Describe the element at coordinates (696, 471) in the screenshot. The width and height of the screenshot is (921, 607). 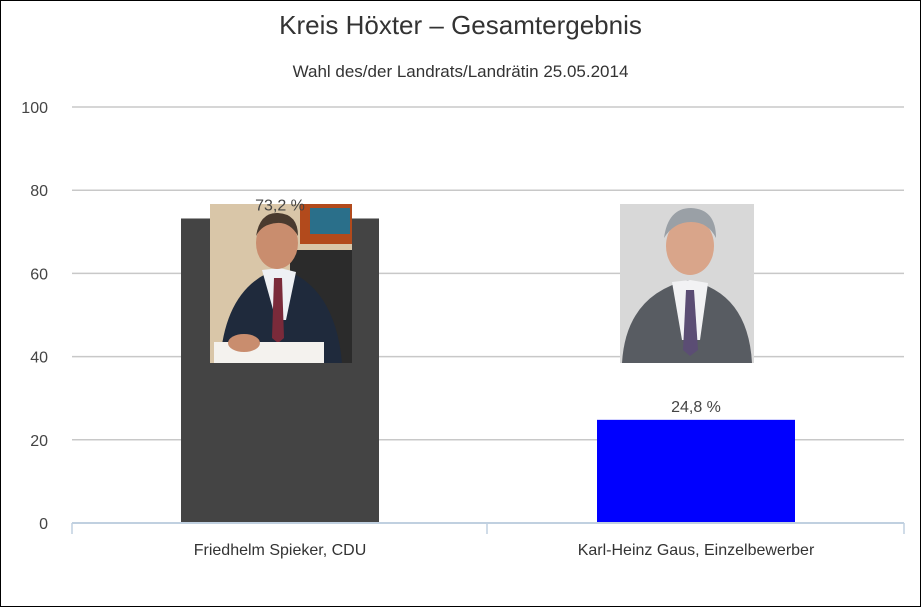
I see `bar` at that location.